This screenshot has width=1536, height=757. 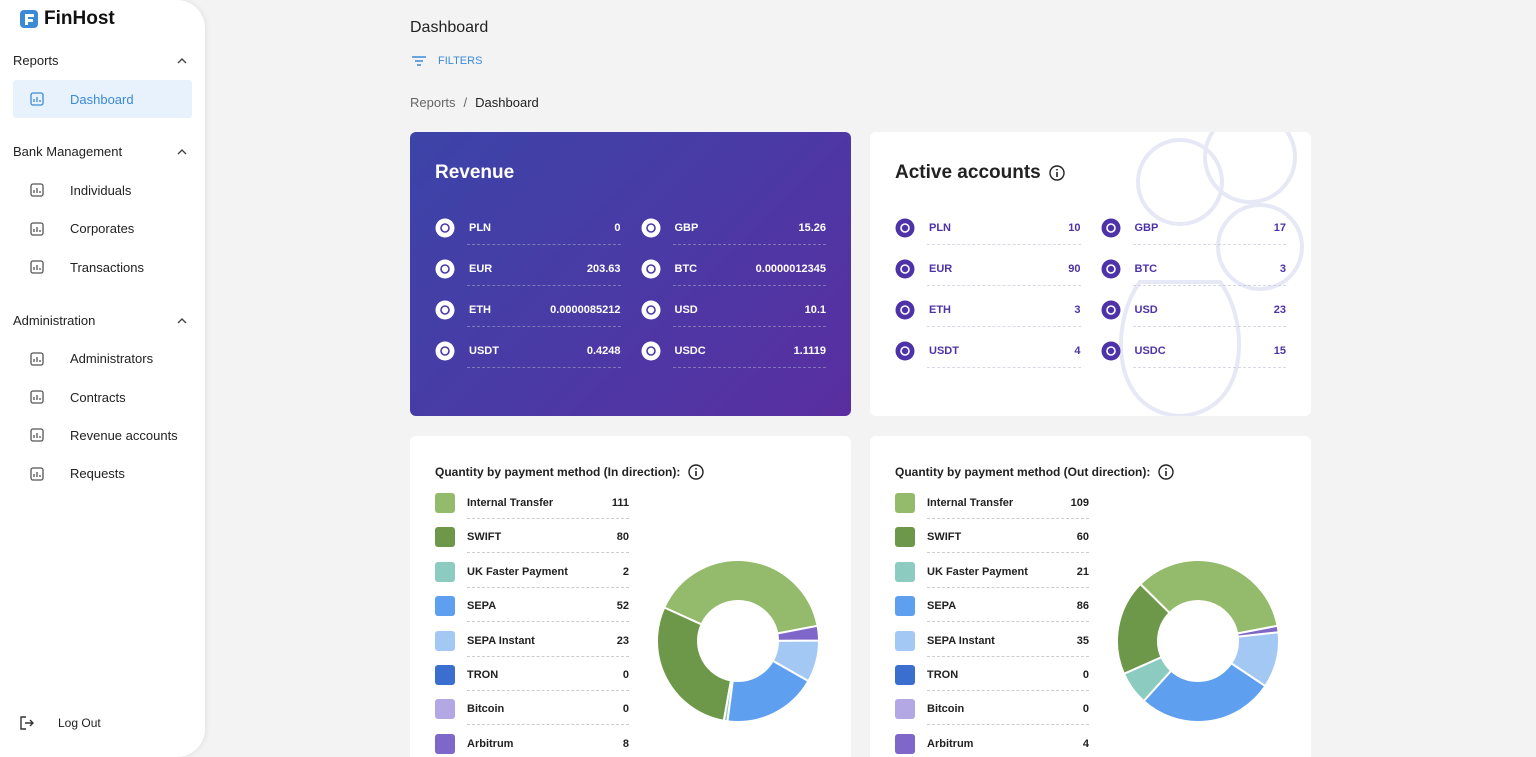 What do you see at coordinates (480, 228) in the screenshot?
I see `currency-code: PLN` at bounding box center [480, 228].